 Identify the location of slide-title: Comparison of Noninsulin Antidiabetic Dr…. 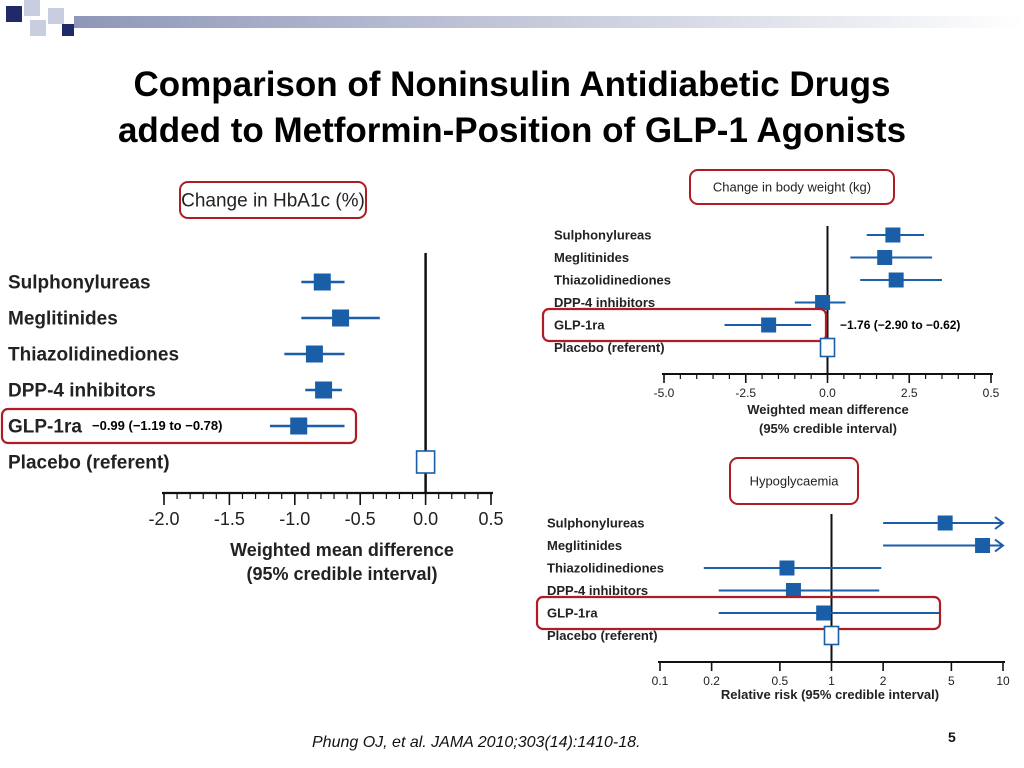
(512, 108).